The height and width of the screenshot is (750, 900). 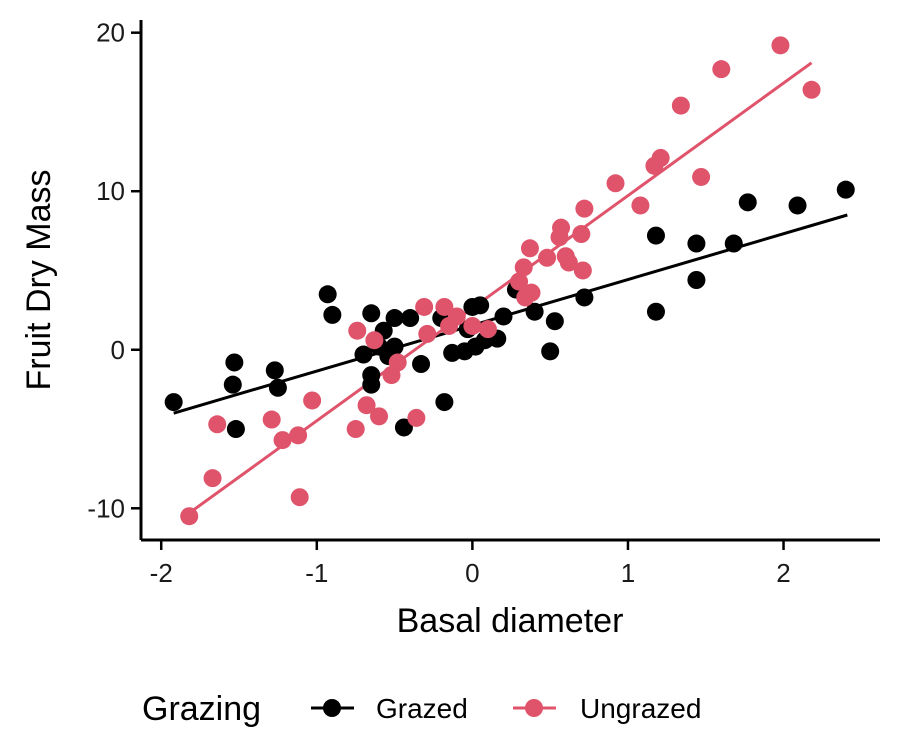 What do you see at coordinates (161, 573) in the screenshot?
I see `x-tick-label: -2` at bounding box center [161, 573].